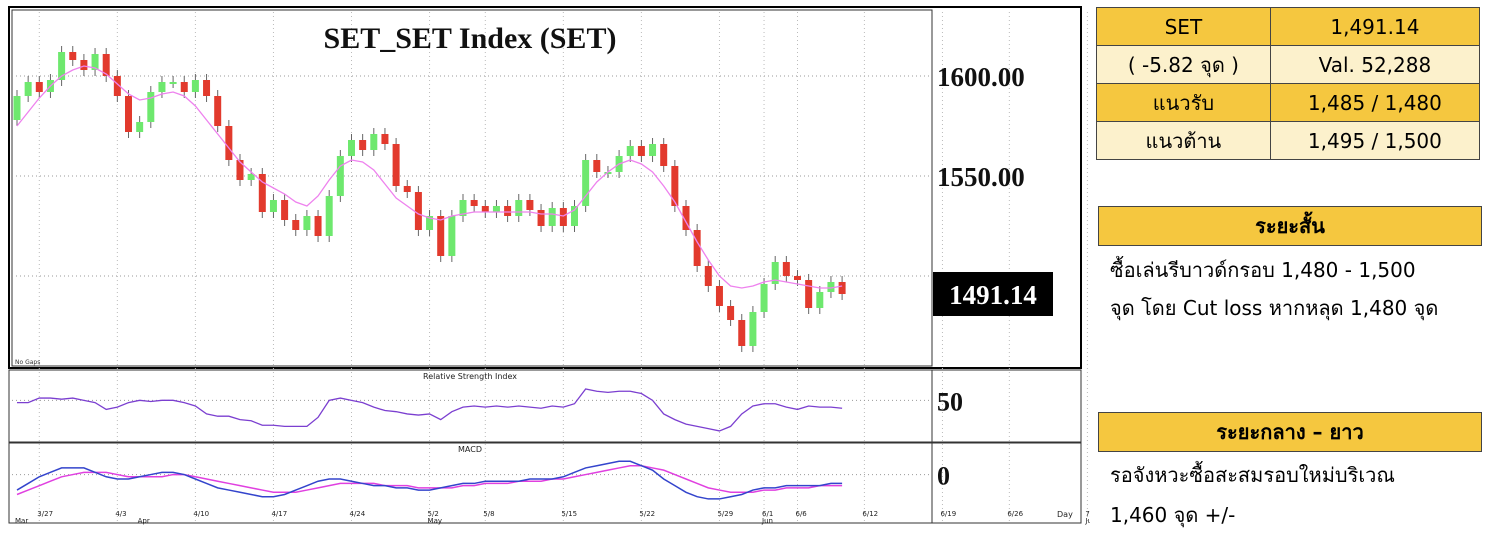 The width and height of the screenshot is (1492, 534). Describe the element at coordinates (767, 521) in the screenshot. I see `month-label: Jun` at that location.